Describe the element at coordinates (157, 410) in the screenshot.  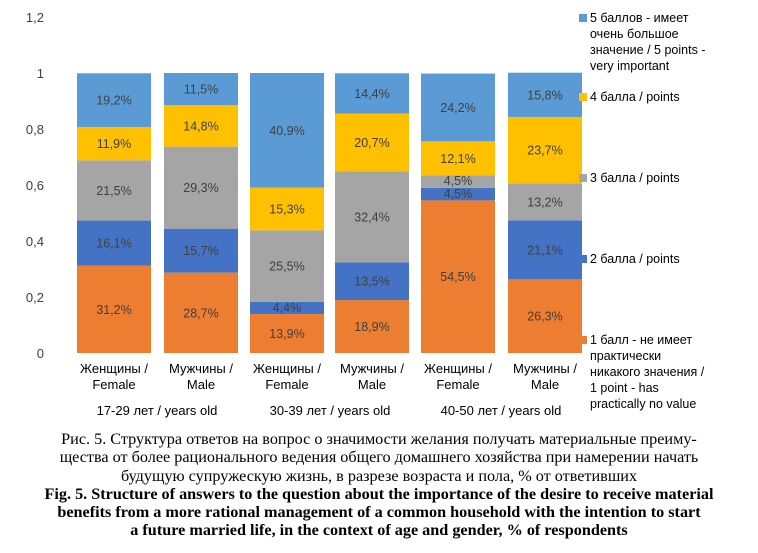
I see `x-group-label: 17-29 лет / years old` at that location.